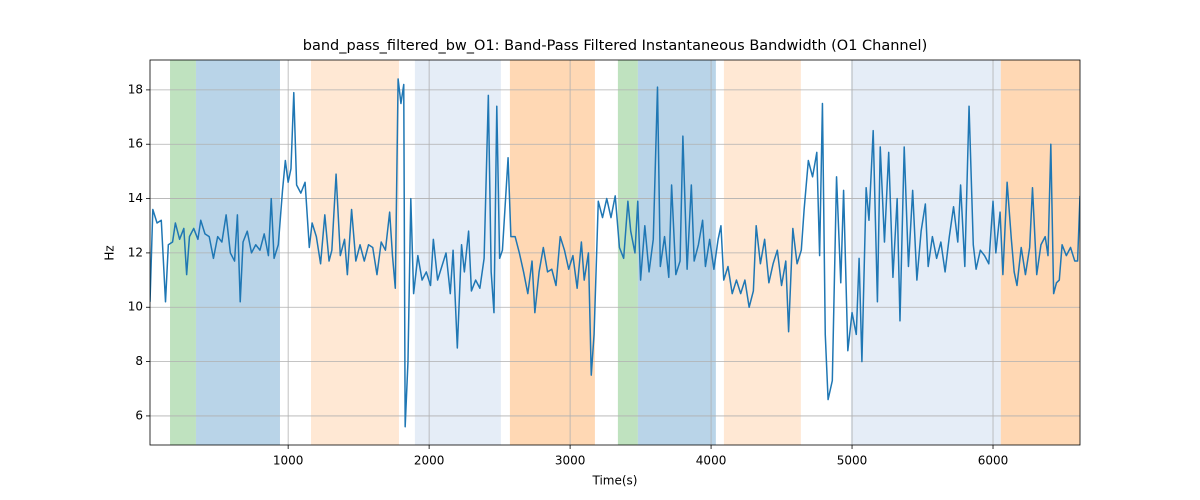 Image resolution: width=1200 pixels, height=500 pixels. I want to click on x-tick-label: 3000, so click(570, 461).